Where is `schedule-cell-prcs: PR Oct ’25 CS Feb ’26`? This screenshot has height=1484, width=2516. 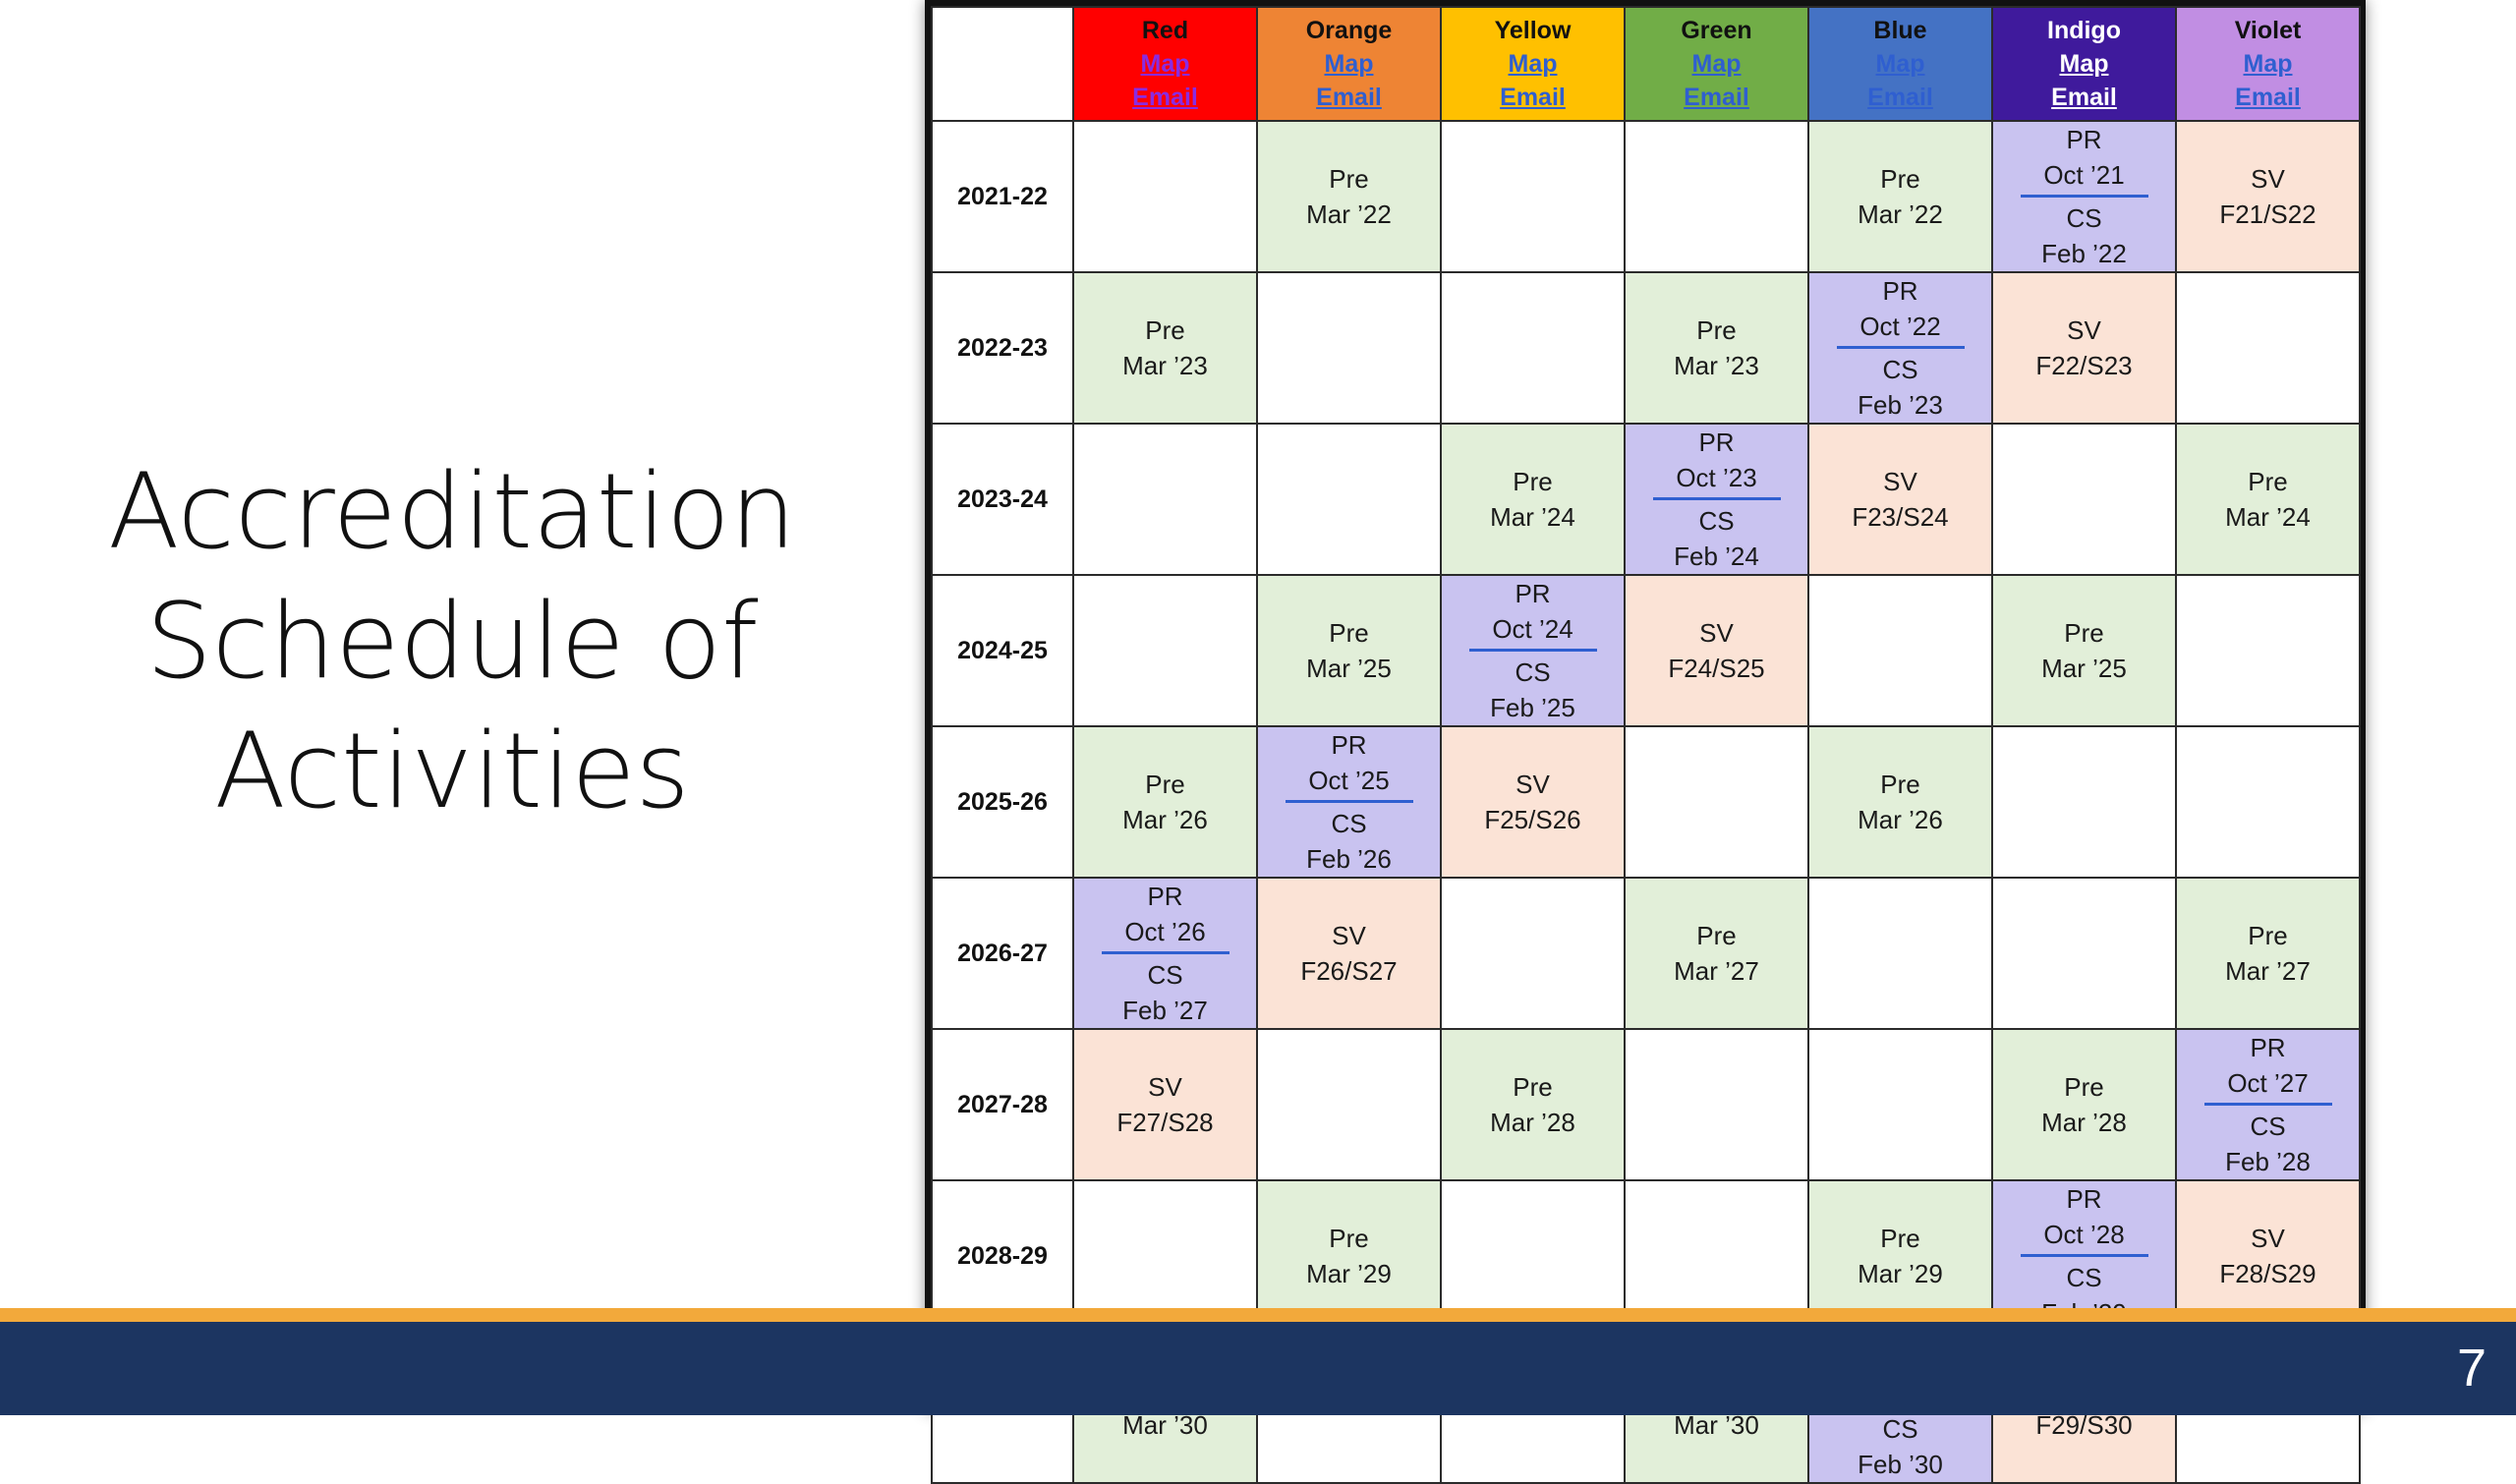
schedule-cell-prcs: PR Oct ’25 CS Feb ’26 is located at coordinates (1349, 802).